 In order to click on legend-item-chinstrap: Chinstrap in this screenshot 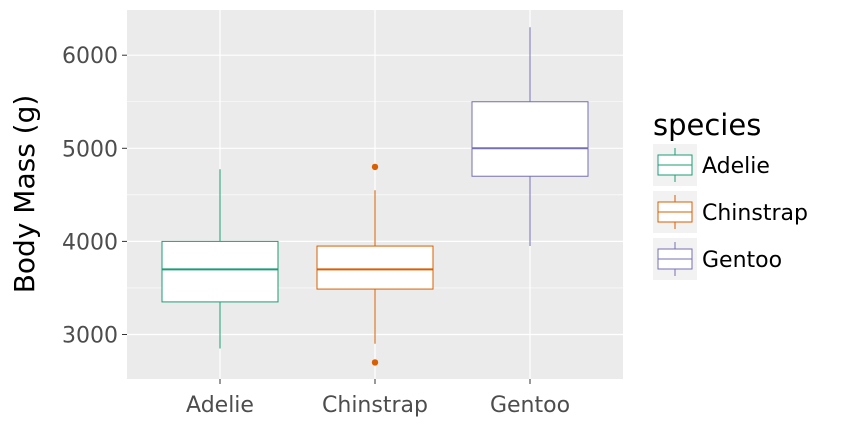, I will do `click(730, 212)`.